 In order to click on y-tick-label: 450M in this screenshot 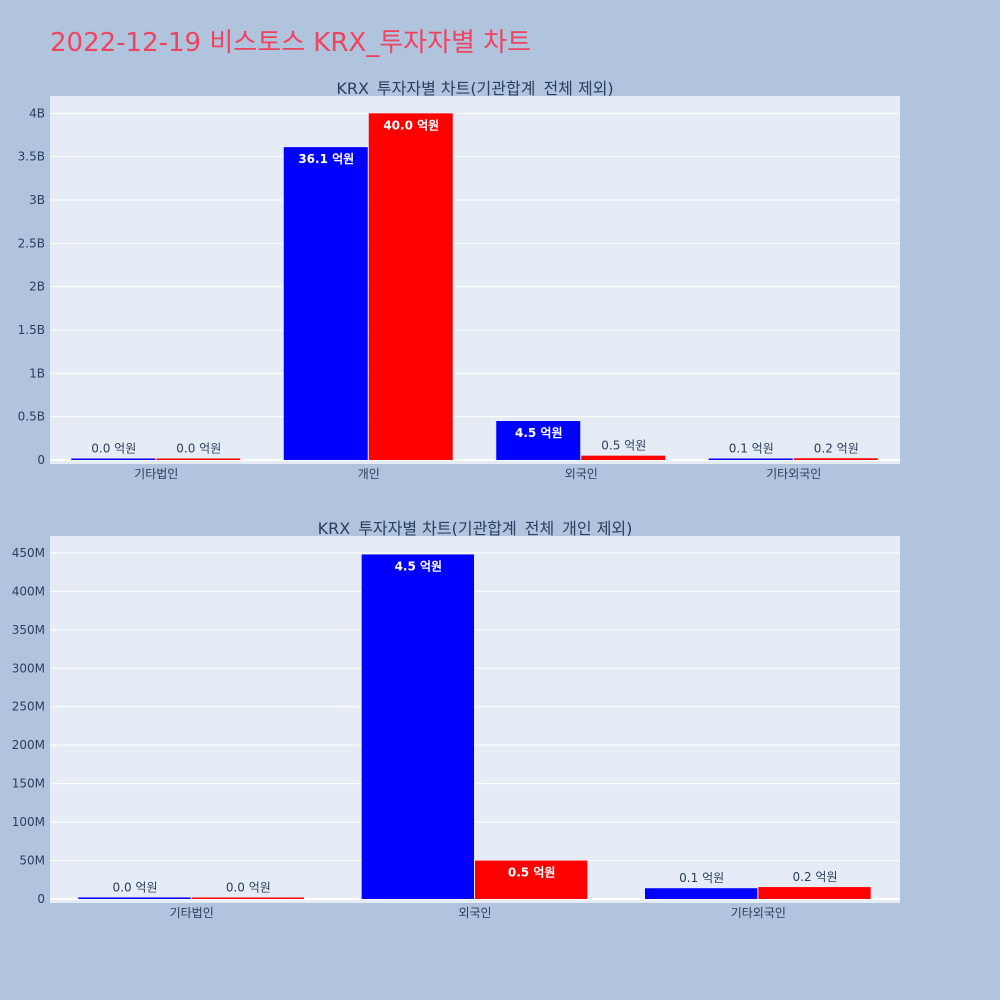, I will do `click(28, 553)`.